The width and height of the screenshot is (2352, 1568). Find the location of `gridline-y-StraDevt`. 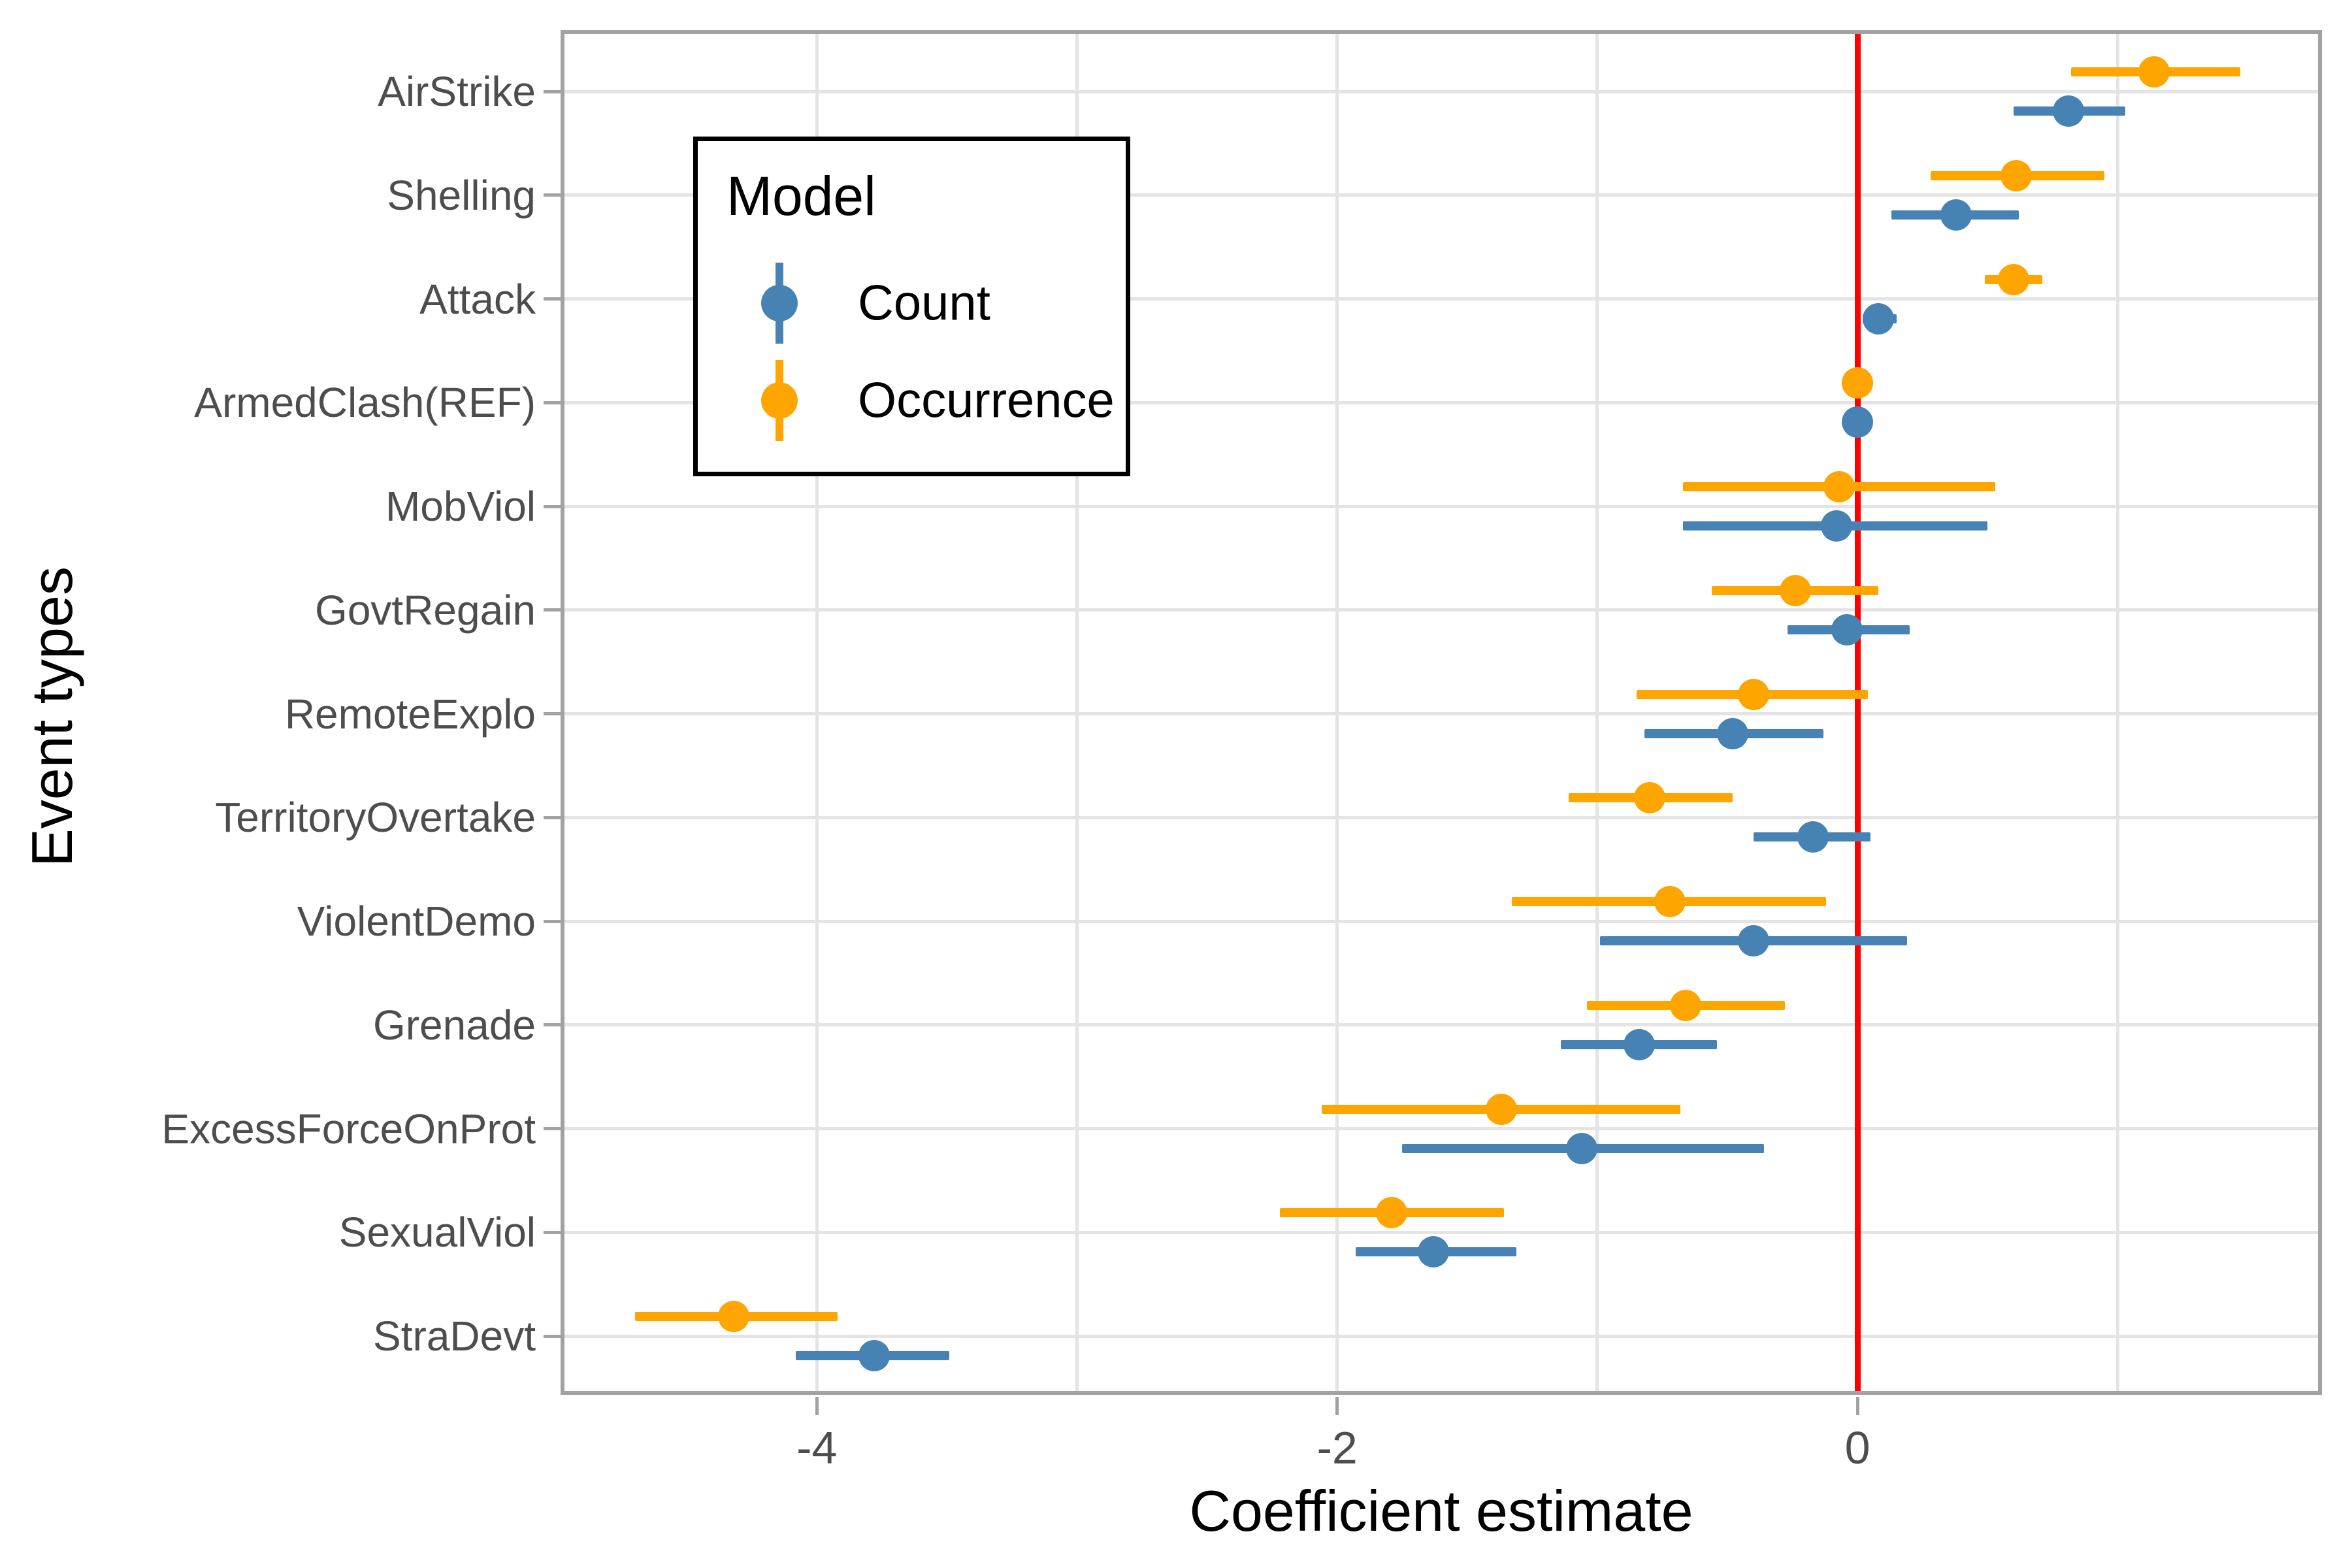

gridline-y-StraDevt is located at coordinates (1441, 1336).